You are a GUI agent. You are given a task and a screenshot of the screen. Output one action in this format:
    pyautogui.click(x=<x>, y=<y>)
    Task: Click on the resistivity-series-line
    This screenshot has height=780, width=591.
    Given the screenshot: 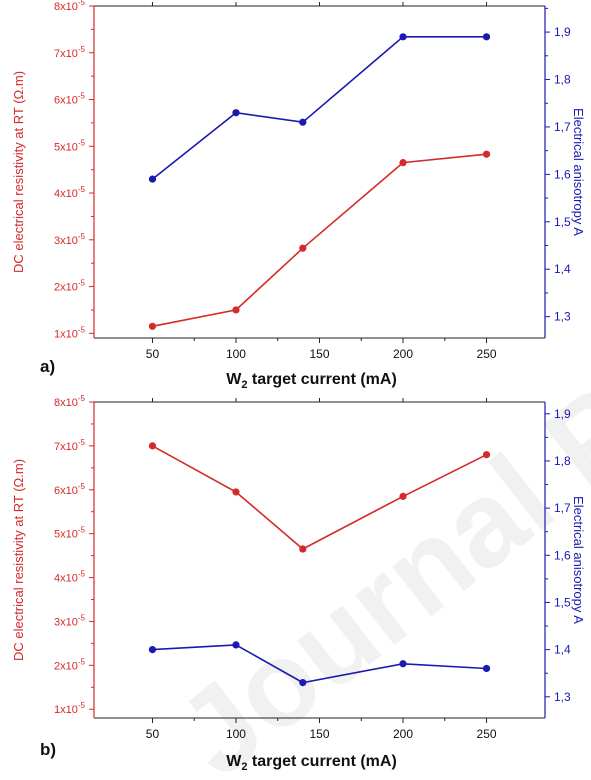 What is the action you would take?
    pyautogui.click(x=319, y=240)
    